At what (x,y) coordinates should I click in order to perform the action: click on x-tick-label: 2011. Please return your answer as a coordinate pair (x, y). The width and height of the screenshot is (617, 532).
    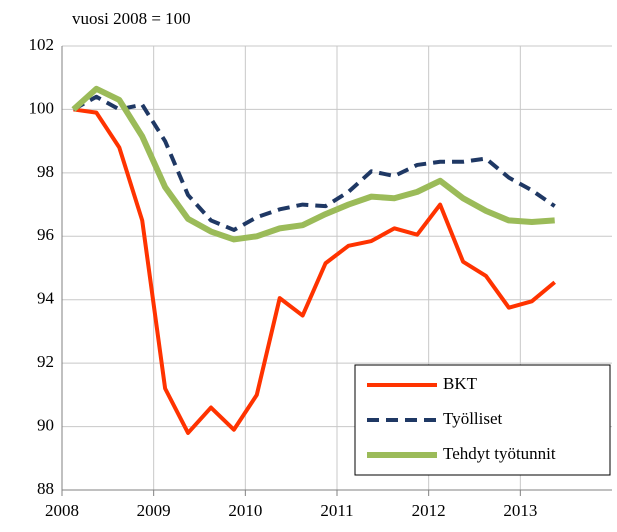
    Looking at the image, I should click on (336, 510).